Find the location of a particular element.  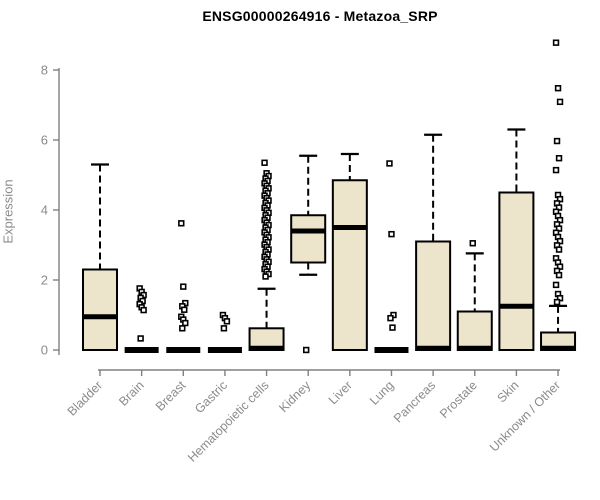

y-tick-label: 4 is located at coordinates (44, 210).